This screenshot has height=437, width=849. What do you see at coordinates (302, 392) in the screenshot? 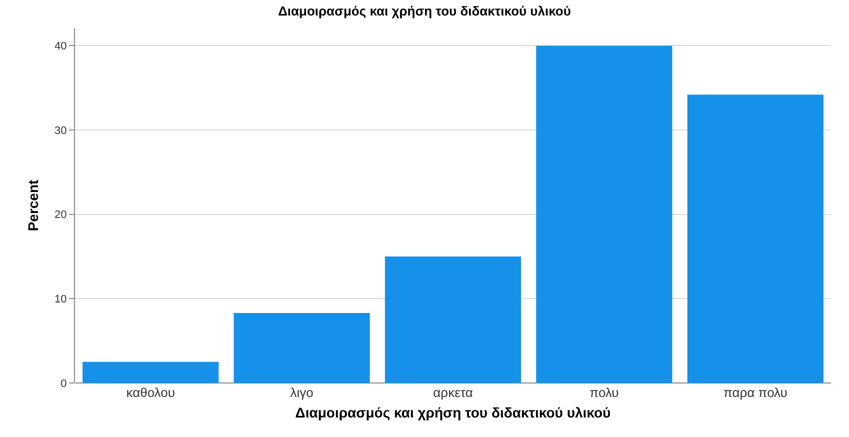
I see `x-tick-label: λιγο` at bounding box center [302, 392].